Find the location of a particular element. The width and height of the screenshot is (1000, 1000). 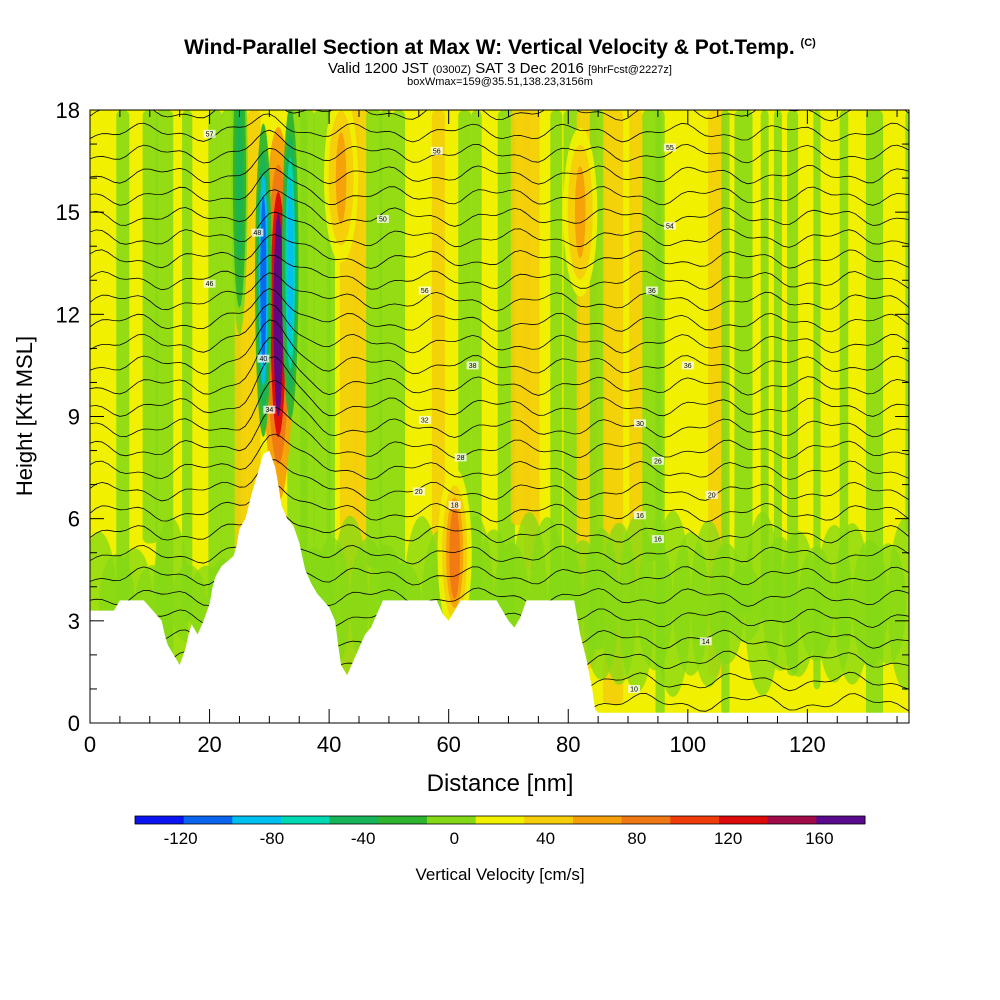

theta-label: 46 is located at coordinates (209, 283).